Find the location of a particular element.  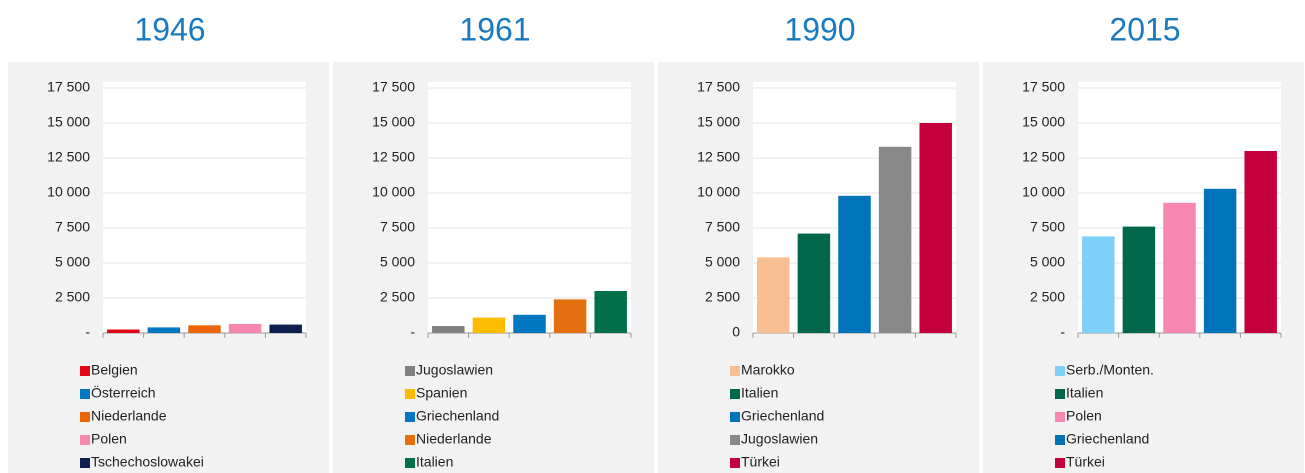

legend-label: Spanien is located at coordinates (441, 393).